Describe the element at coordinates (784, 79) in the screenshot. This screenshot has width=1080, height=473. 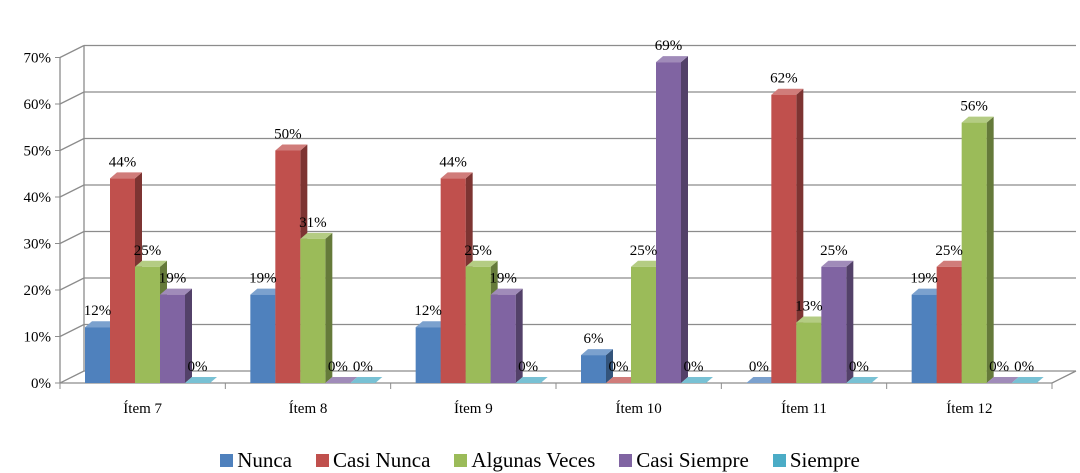
I see `data-label: 62%` at that location.